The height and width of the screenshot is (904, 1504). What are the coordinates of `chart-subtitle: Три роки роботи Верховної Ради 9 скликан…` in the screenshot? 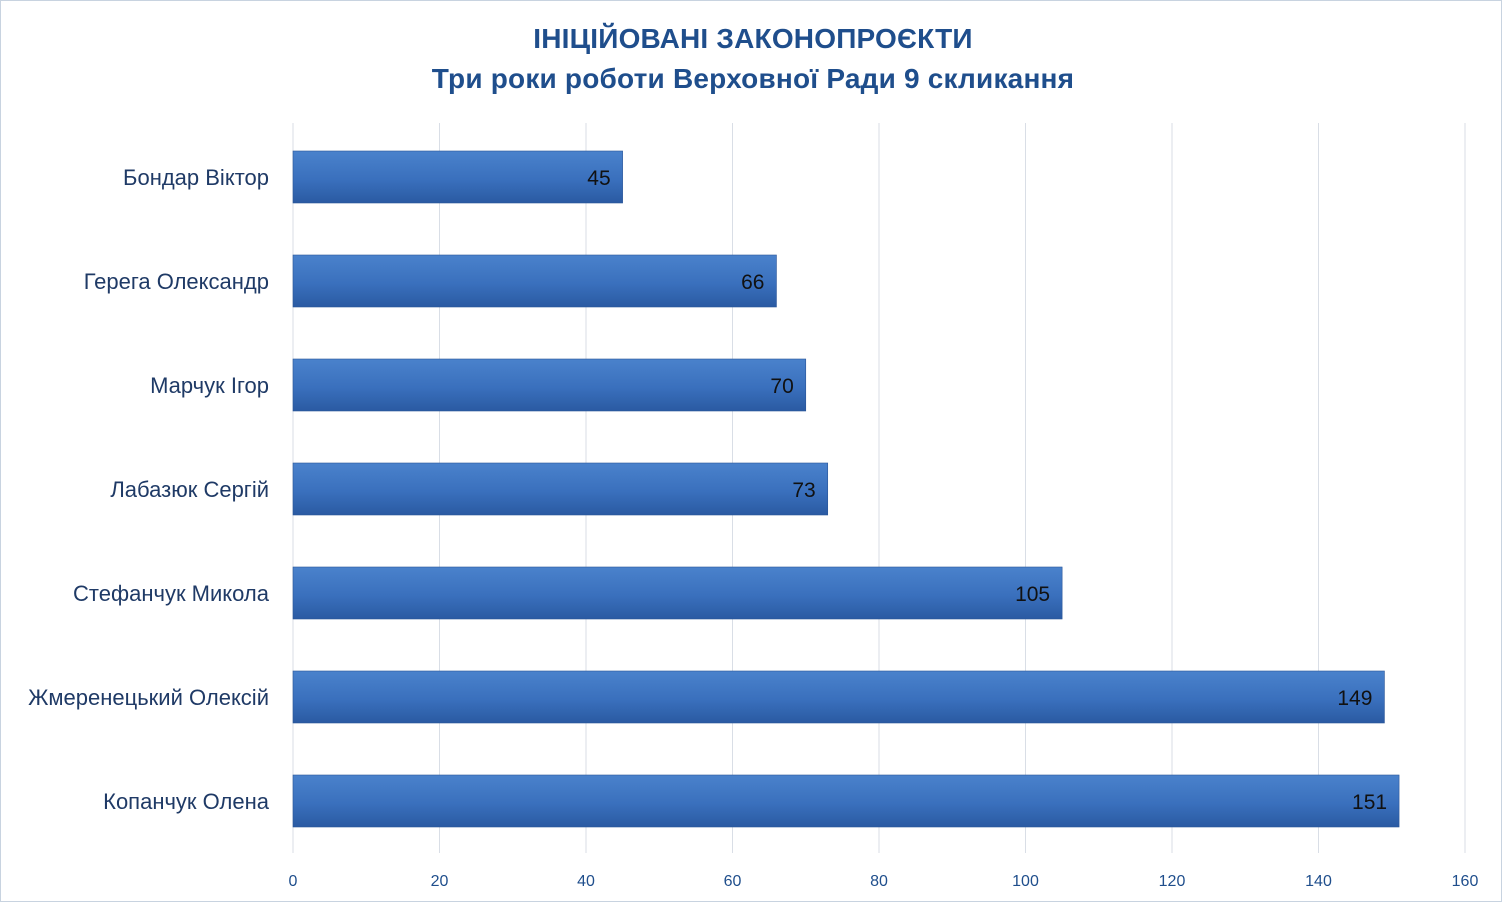 It's located at (753, 78).